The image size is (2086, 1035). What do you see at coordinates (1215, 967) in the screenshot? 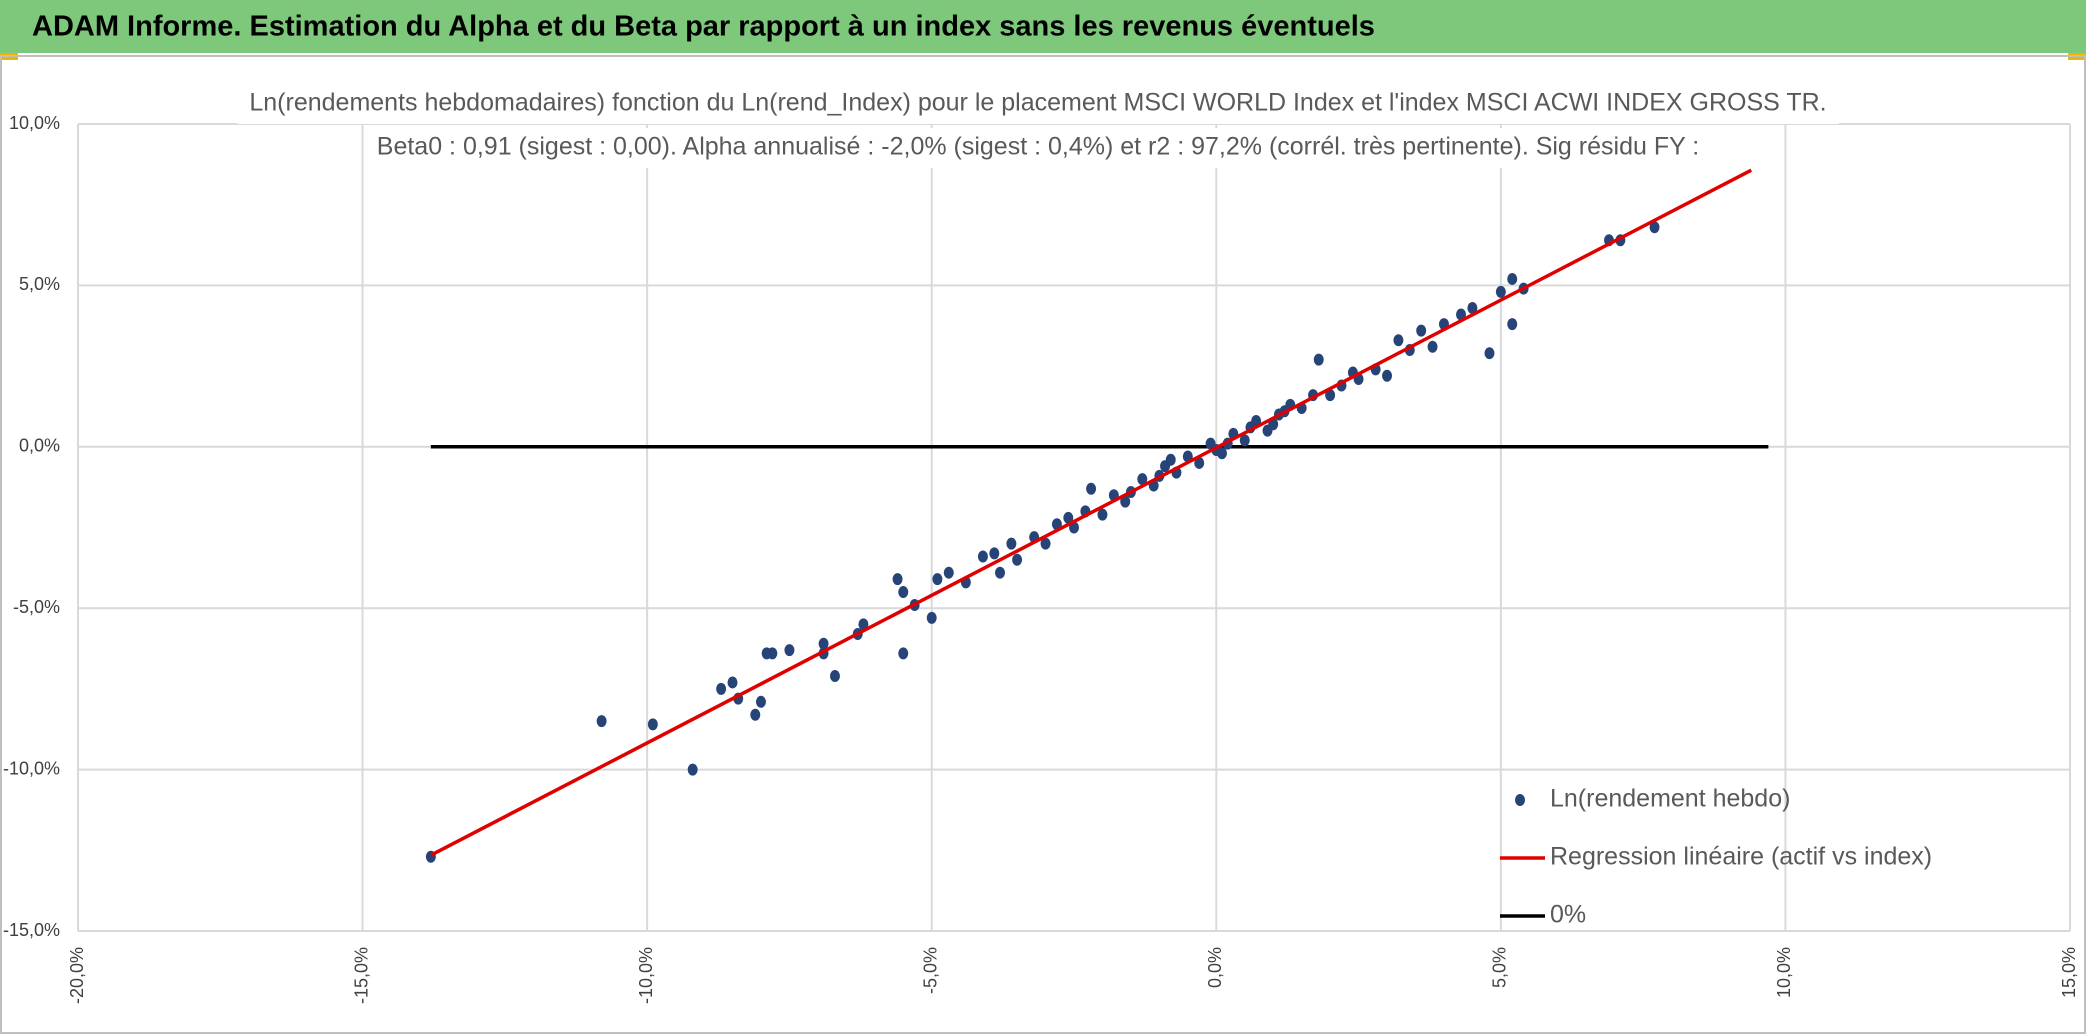
I see `x-tick-label: 0,0%` at bounding box center [1215, 967].